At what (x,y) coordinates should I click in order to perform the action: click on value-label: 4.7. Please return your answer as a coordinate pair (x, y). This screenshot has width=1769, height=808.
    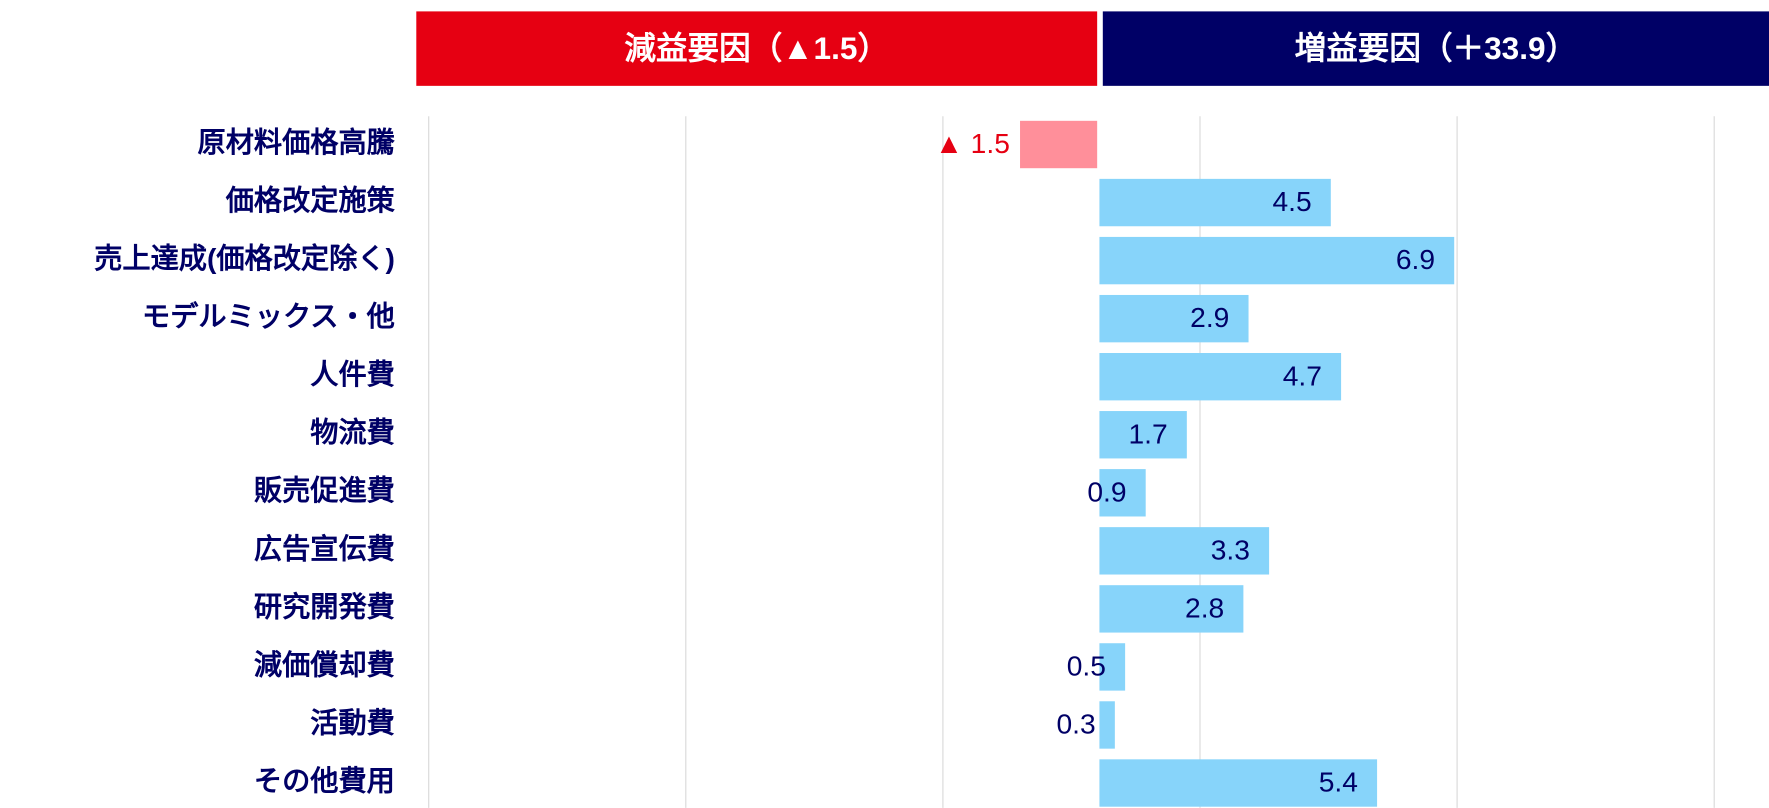
    Looking at the image, I should click on (1302, 375).